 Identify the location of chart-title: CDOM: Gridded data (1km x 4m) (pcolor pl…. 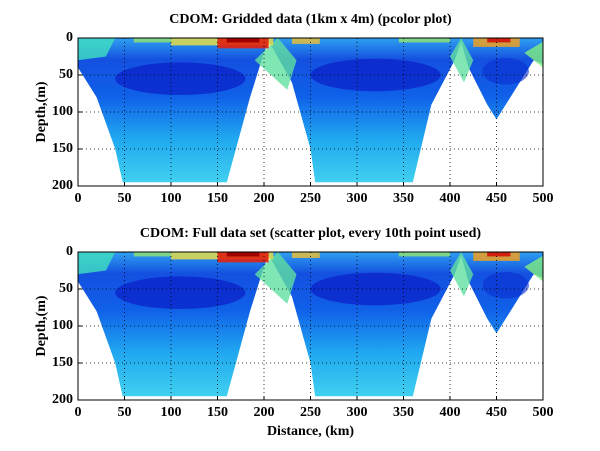
(310, 19).